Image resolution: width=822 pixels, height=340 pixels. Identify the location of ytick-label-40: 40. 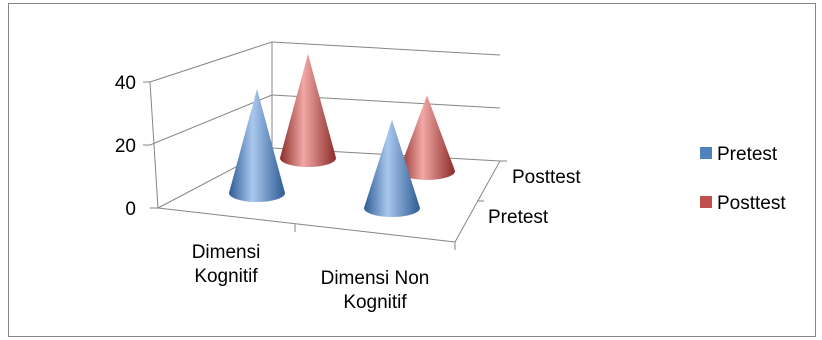
(125, 83).